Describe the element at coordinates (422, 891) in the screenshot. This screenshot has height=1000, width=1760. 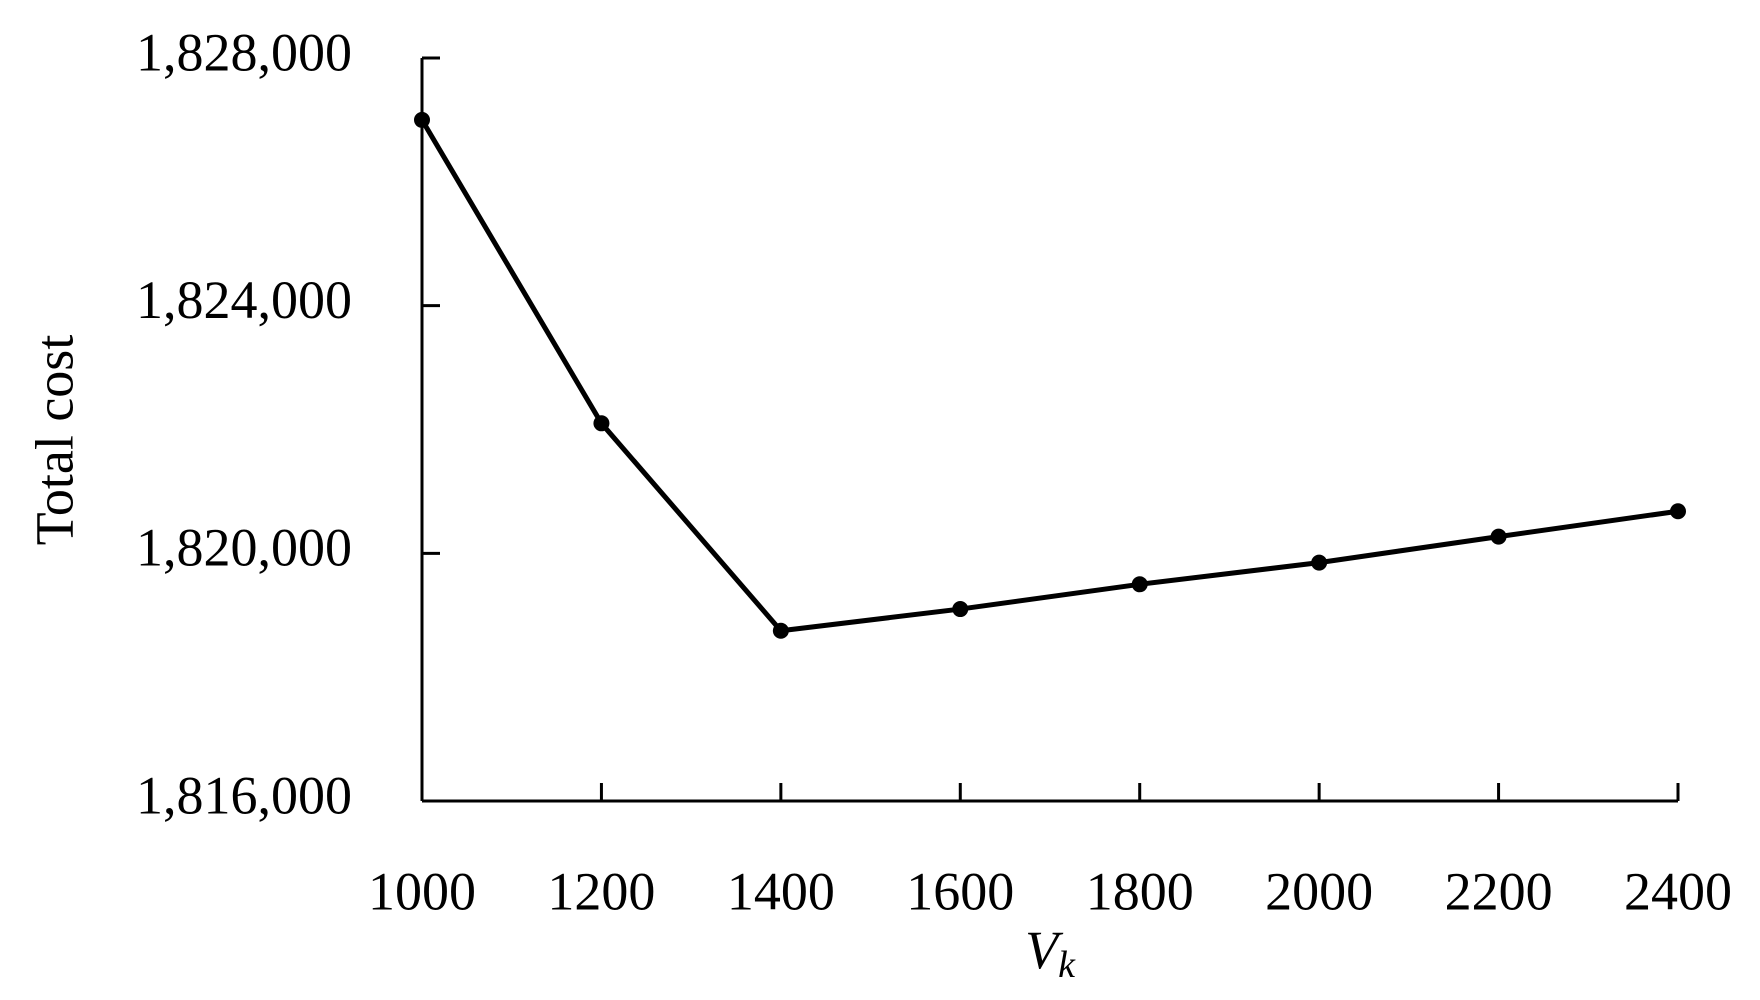
I see `x-tick-label: 1000` at that location.